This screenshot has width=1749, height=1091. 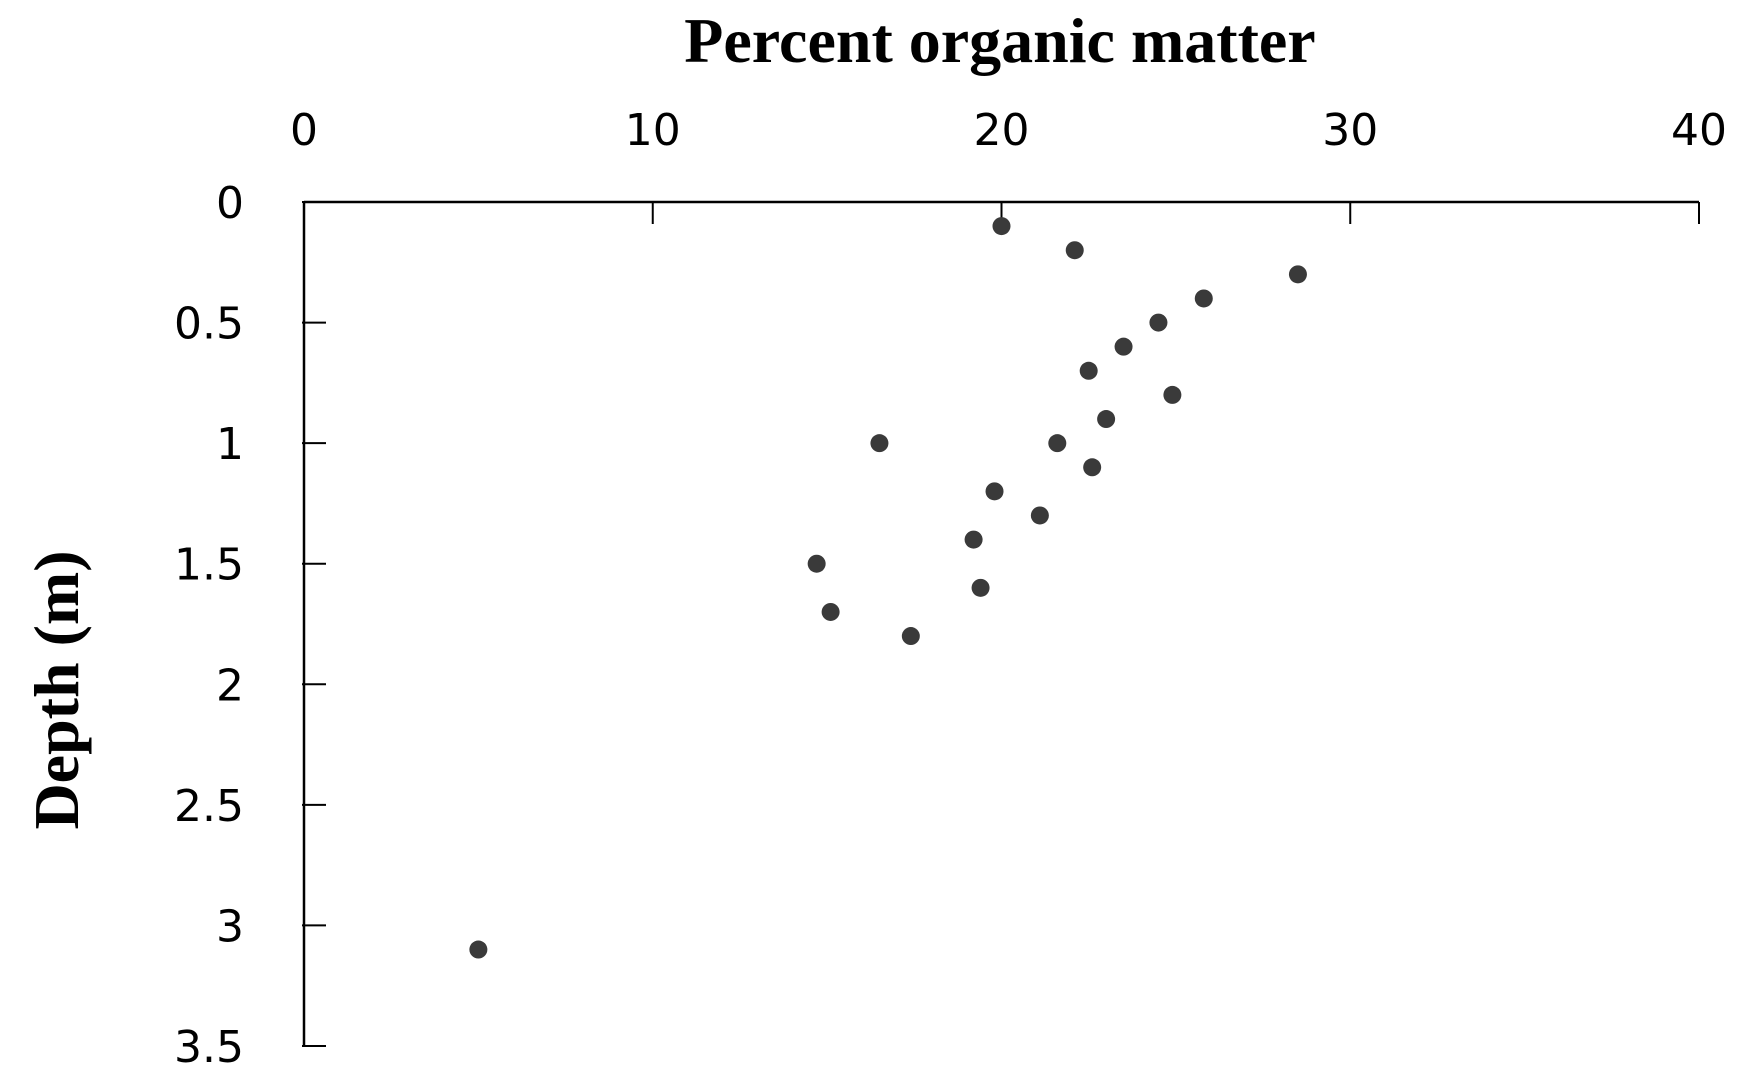 What do you see at coordinates (1002, 130) in the screenshot?
I see `x-tick-label: 20` at bounding box center [1002, 130].